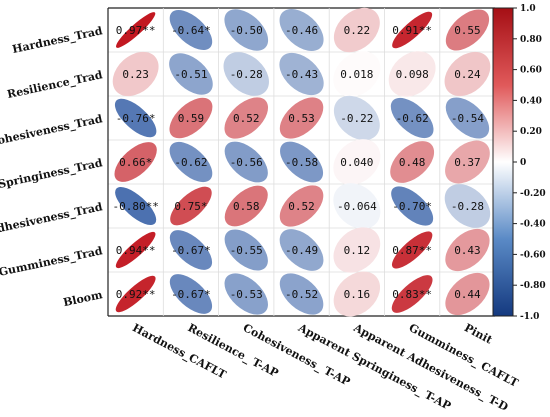 The height and width of the screenshot is (417, 550). Describe the element at coordinates (528, 9) in the screenshot. I see `colorbar-tick-label: 1.0` at that location.